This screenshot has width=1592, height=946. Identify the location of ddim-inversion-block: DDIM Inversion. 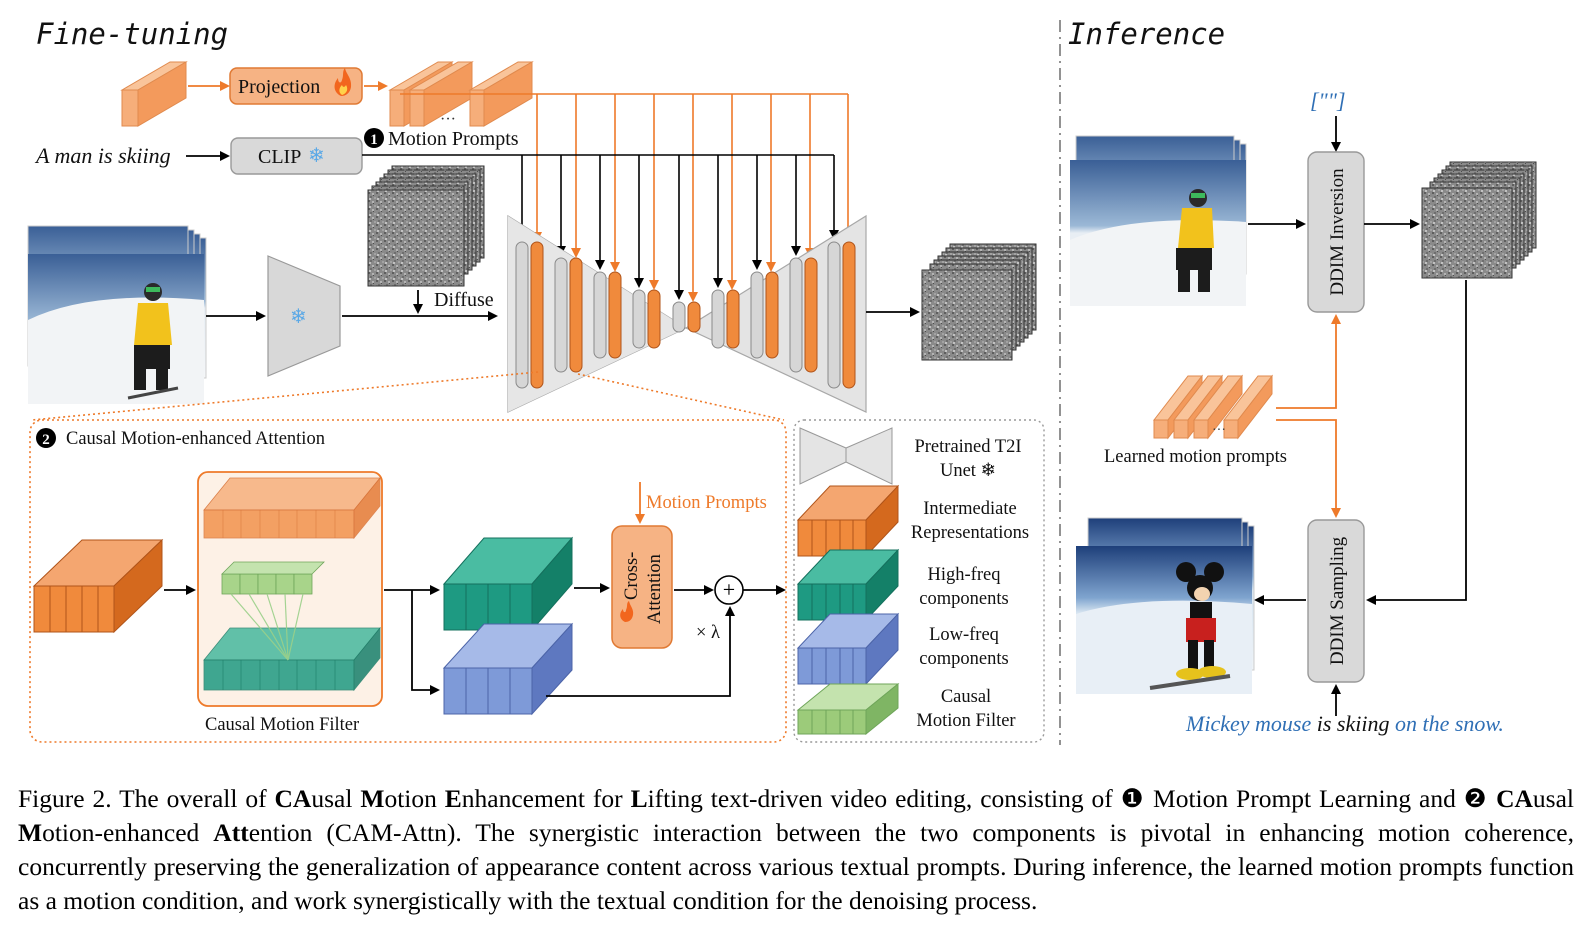
(1336, 232).